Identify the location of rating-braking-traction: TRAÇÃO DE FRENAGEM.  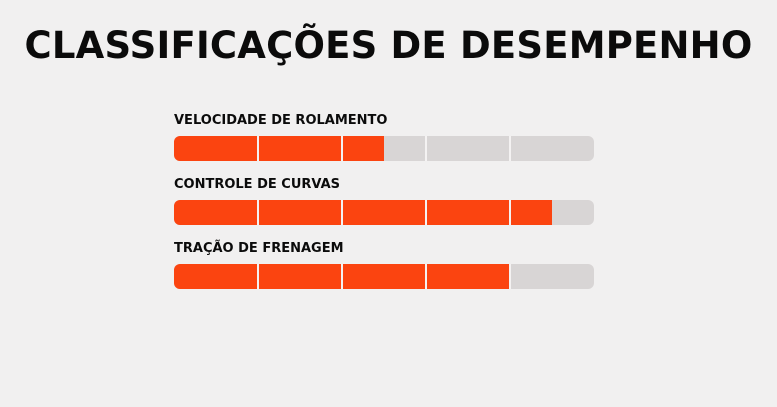
(384, 264).